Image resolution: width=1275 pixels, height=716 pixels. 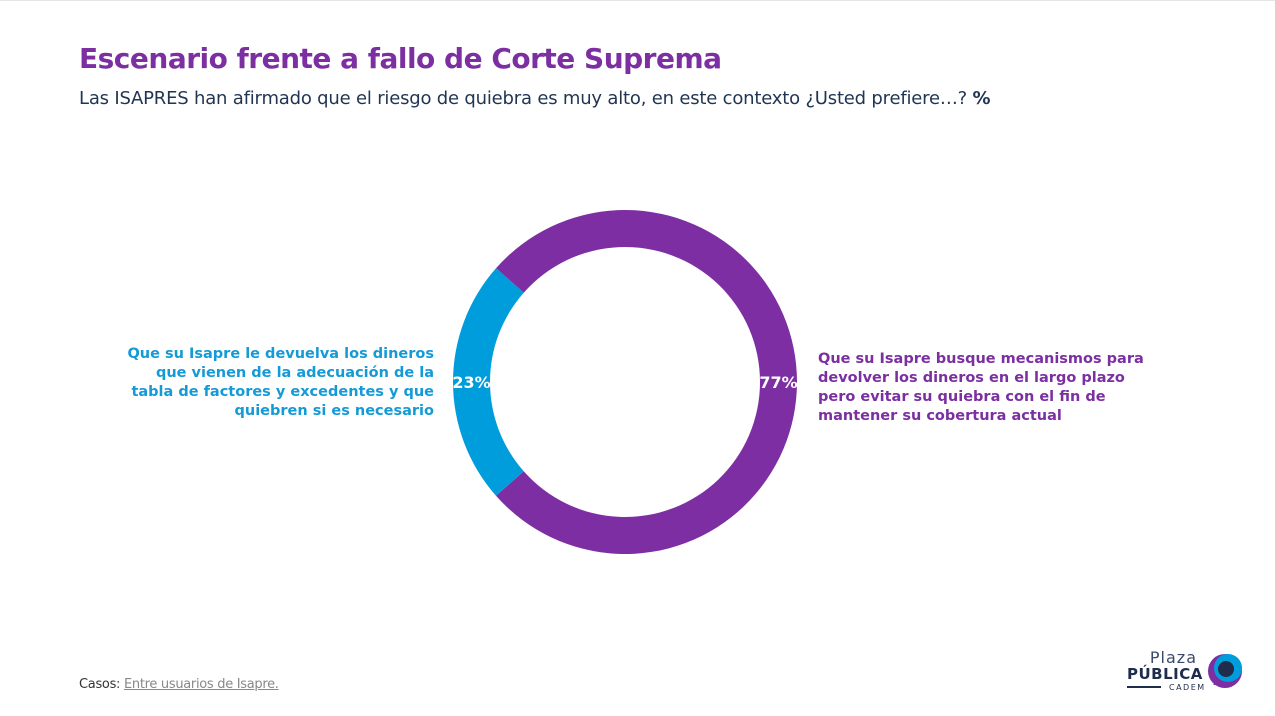 I want to click on top-divider, so click(x=637, y=0).